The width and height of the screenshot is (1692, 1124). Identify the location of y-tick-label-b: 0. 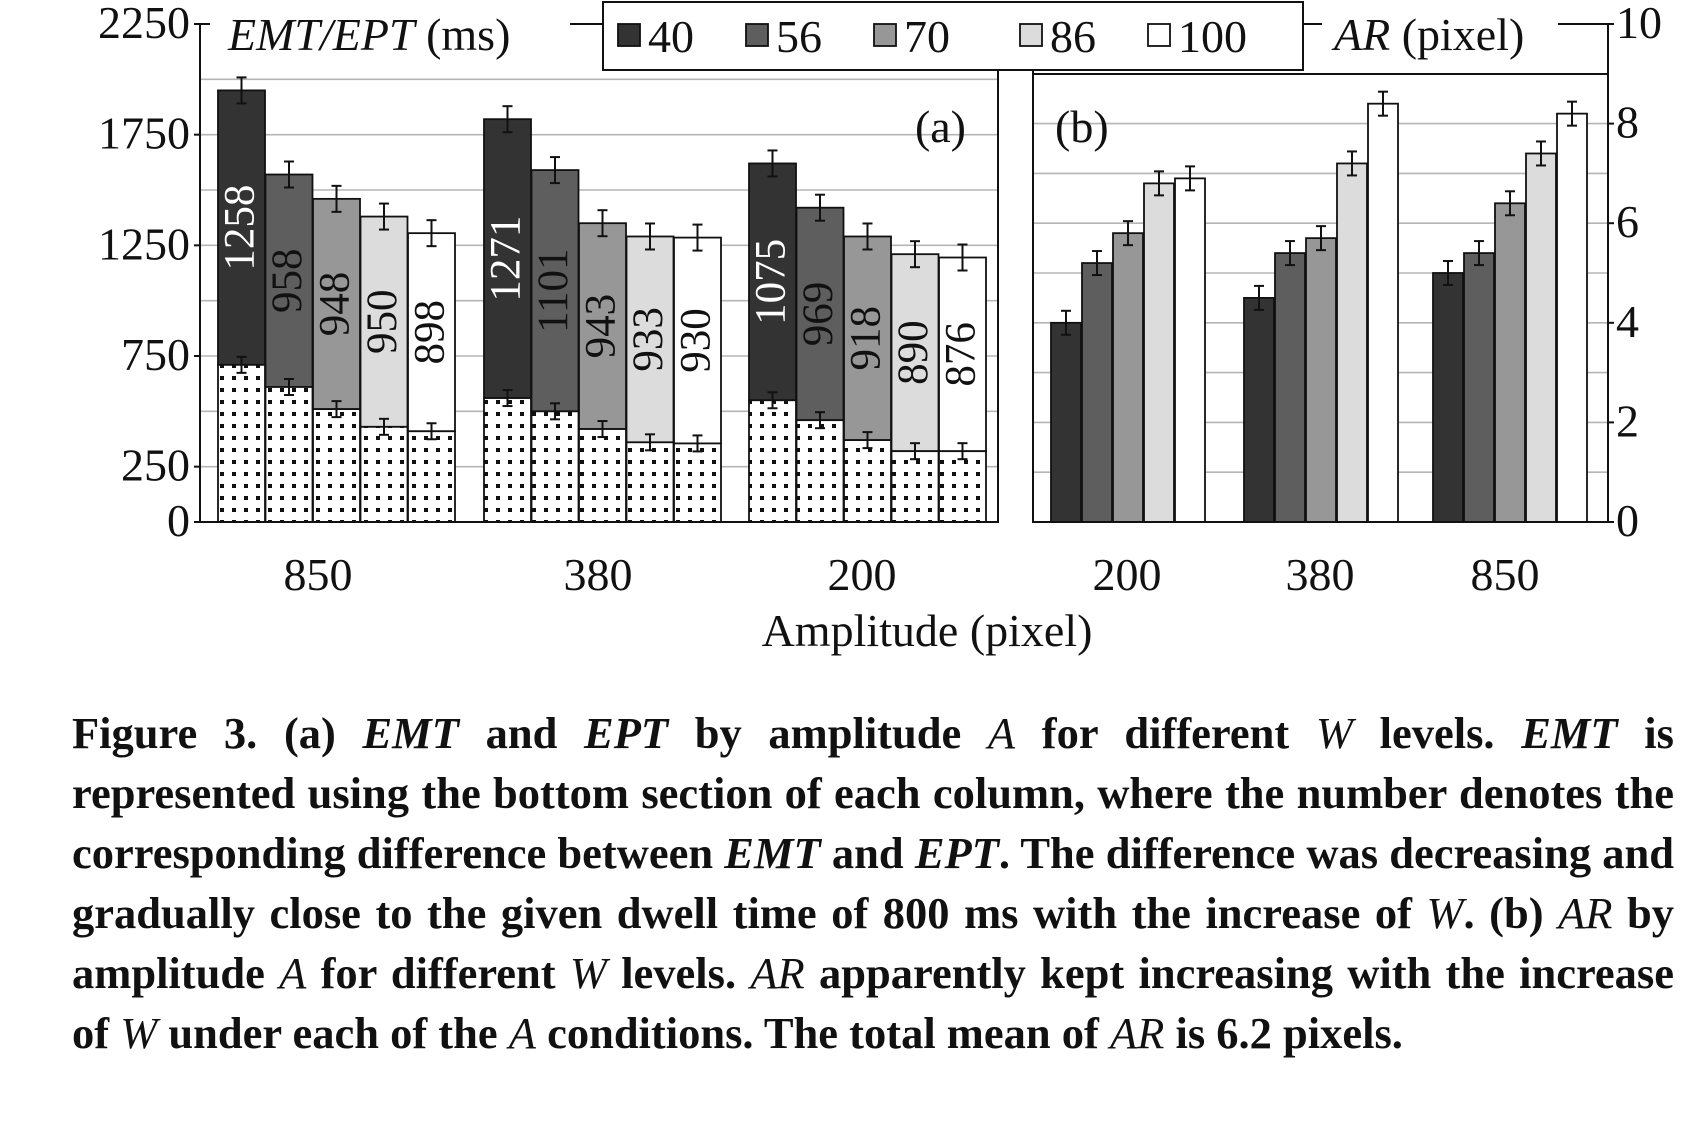
(1627, 520).